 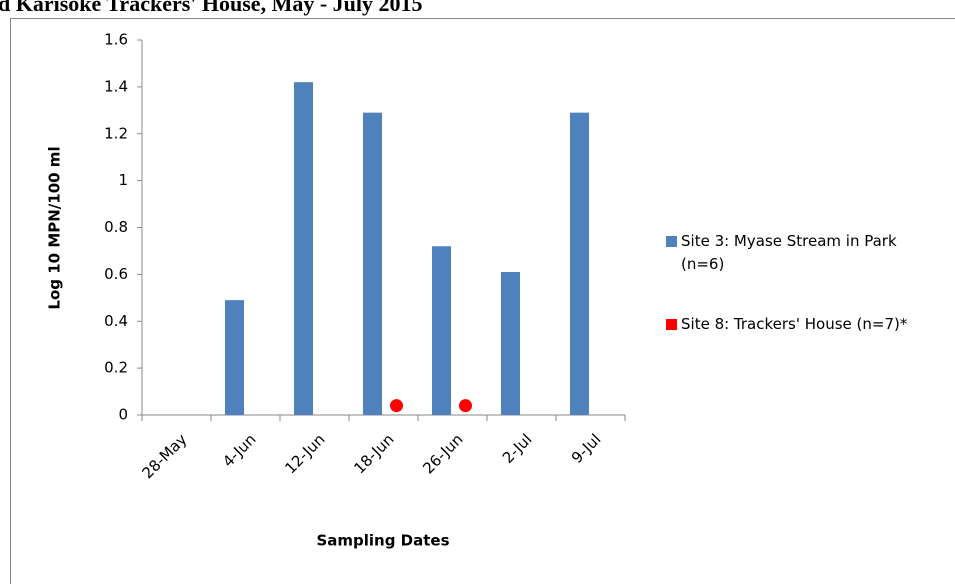 What do you see at coordinates (382, 541) in the screenshot?
I see `x-axis-title: Sampling Dates` at bounding box center [382, 541].